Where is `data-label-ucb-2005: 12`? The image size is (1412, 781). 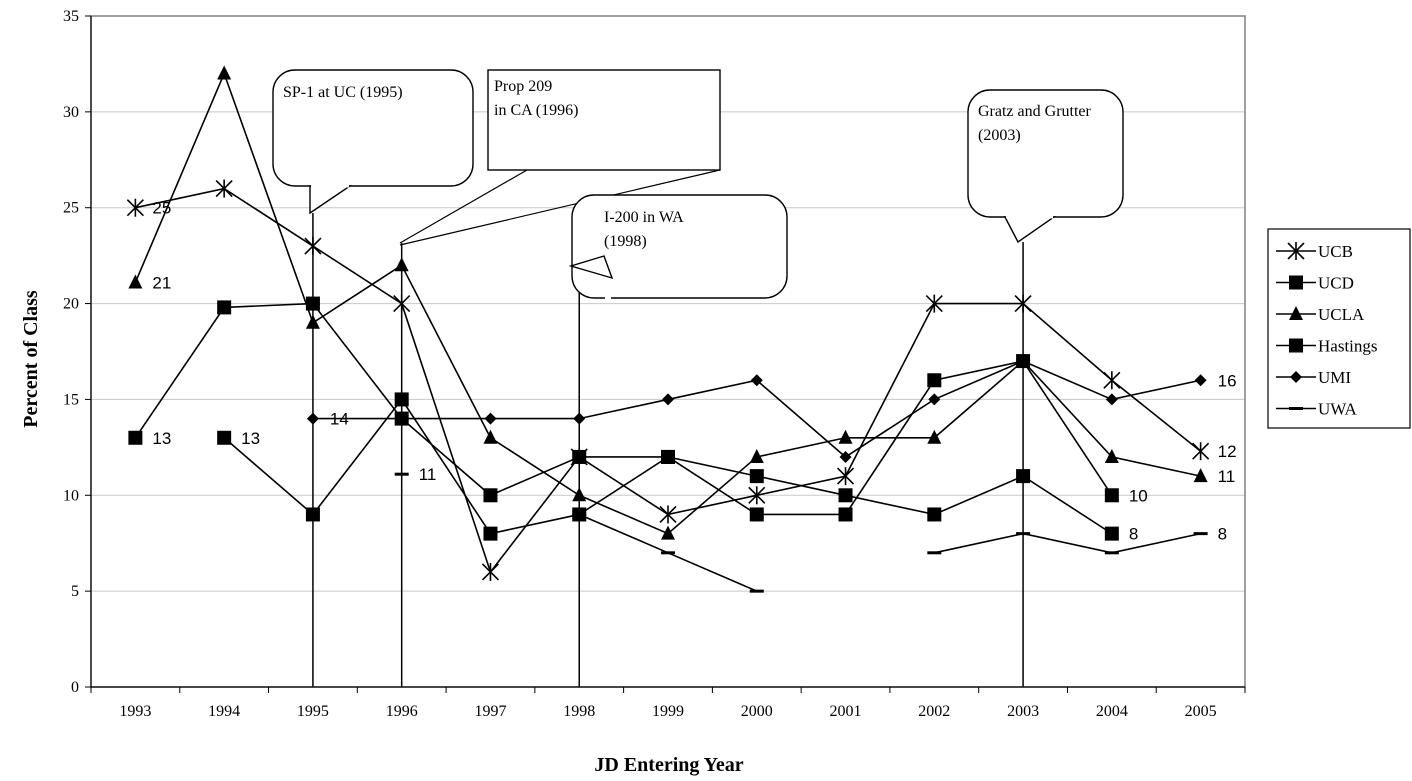
data-label-ucb-2005: 12 is located at coordinates (1227, 451).